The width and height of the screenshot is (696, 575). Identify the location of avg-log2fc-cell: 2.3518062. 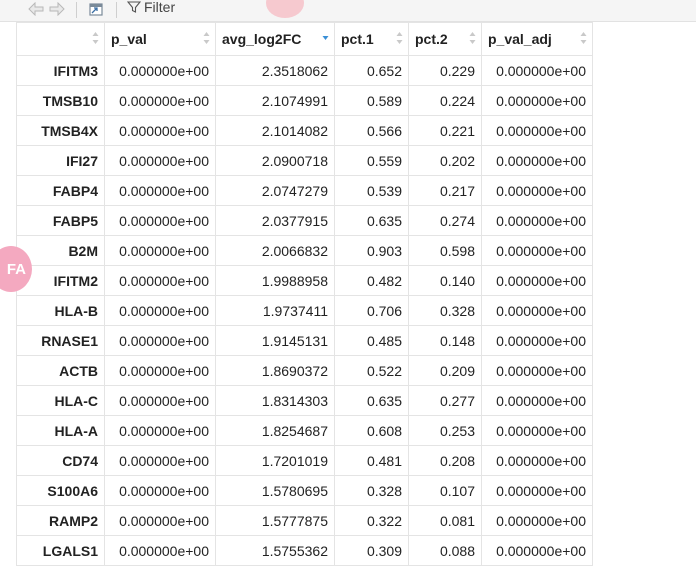
(275, 70).